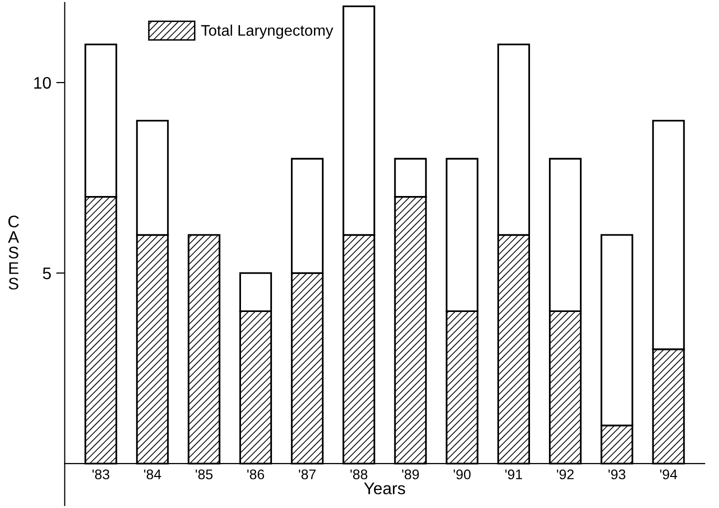 This screenshot has width=719, height=508. What do you see at coordinates (307, 474) in the screenshot?
I see `x-tick-label: '87` at bounding box center [307, 474].